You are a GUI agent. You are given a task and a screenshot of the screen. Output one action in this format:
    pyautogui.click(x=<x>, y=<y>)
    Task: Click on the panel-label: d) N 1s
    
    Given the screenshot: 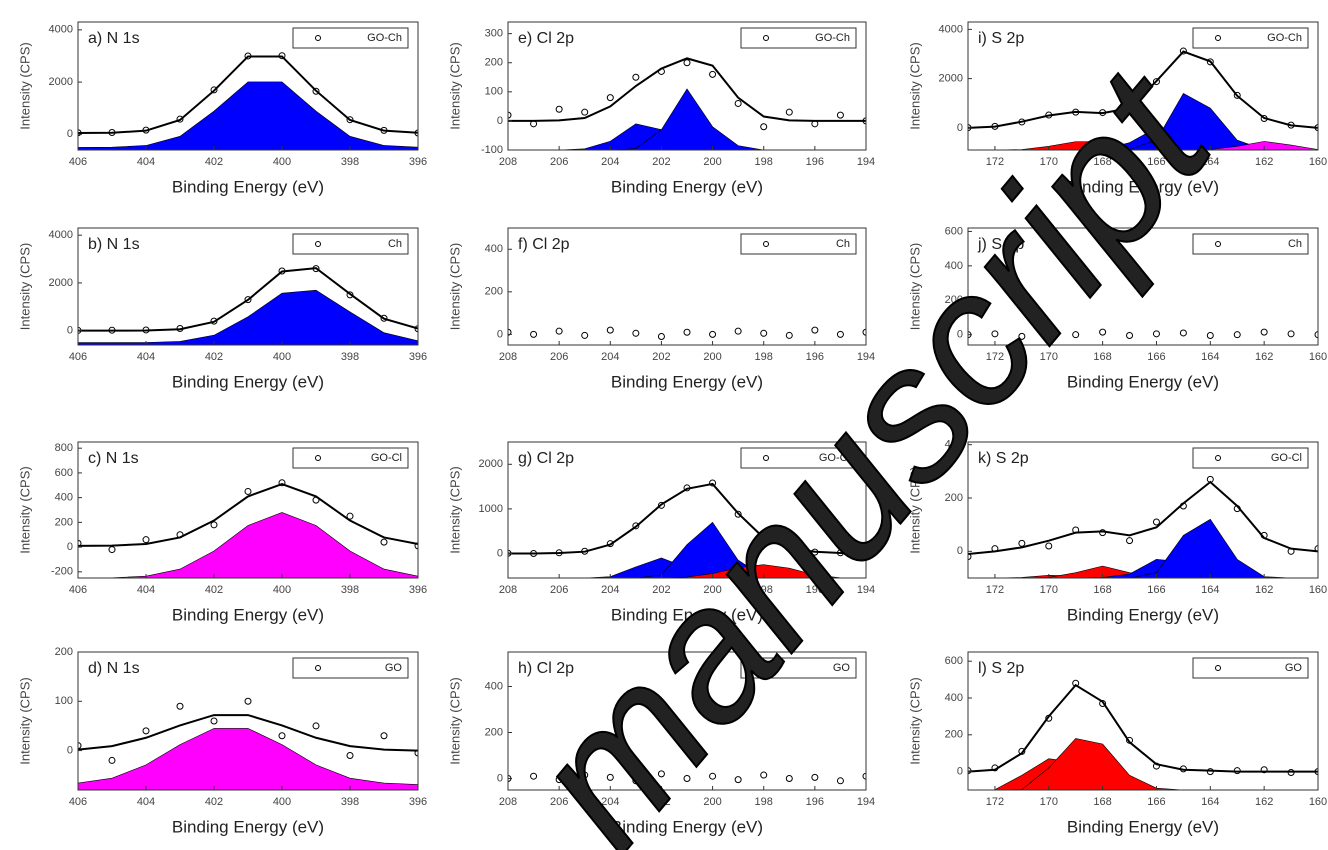 What is the action you would take?
    pyautogui.click(x=114, y=668)
    